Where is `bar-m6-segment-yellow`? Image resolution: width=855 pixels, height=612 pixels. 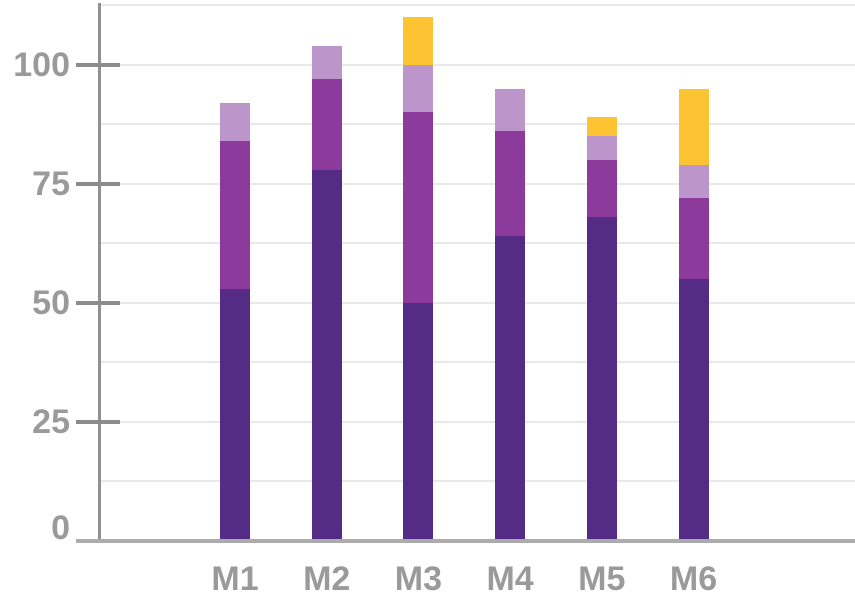 bar-m6-segment-yellow is located at coordinates (693, 126).